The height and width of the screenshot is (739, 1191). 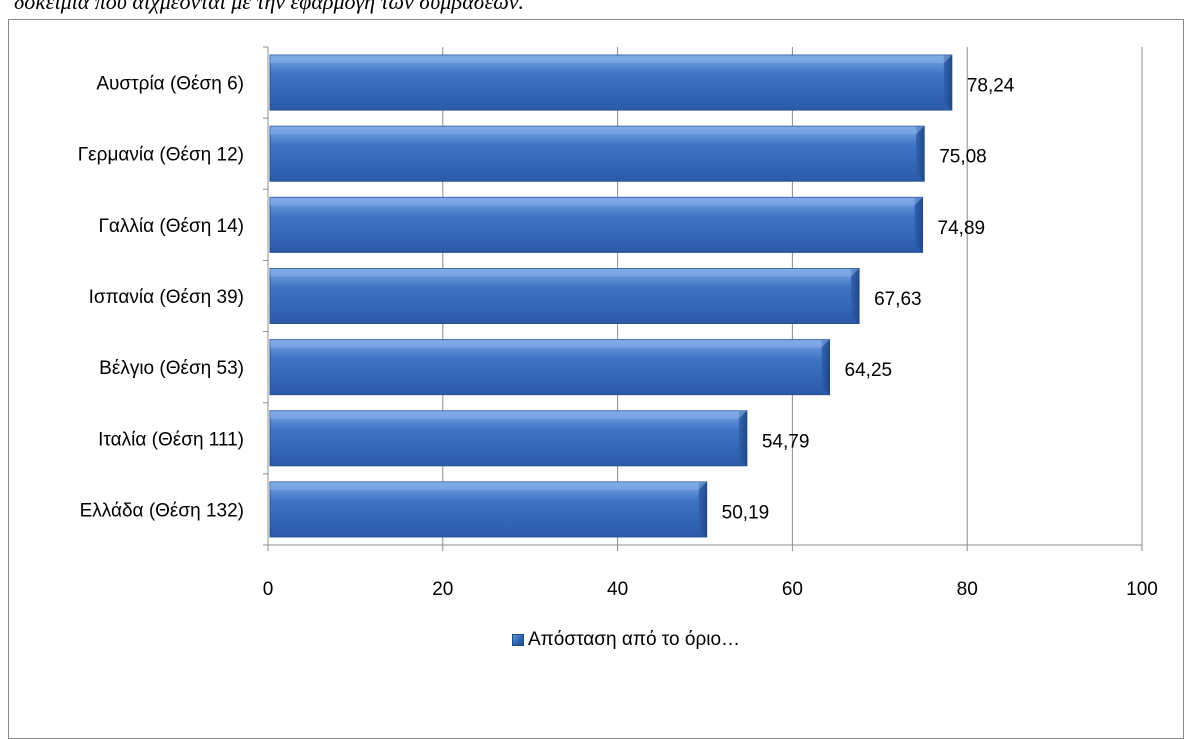 I want to click on category-label: Αυστρία (Θέση 6), so click(x=170, y=84).